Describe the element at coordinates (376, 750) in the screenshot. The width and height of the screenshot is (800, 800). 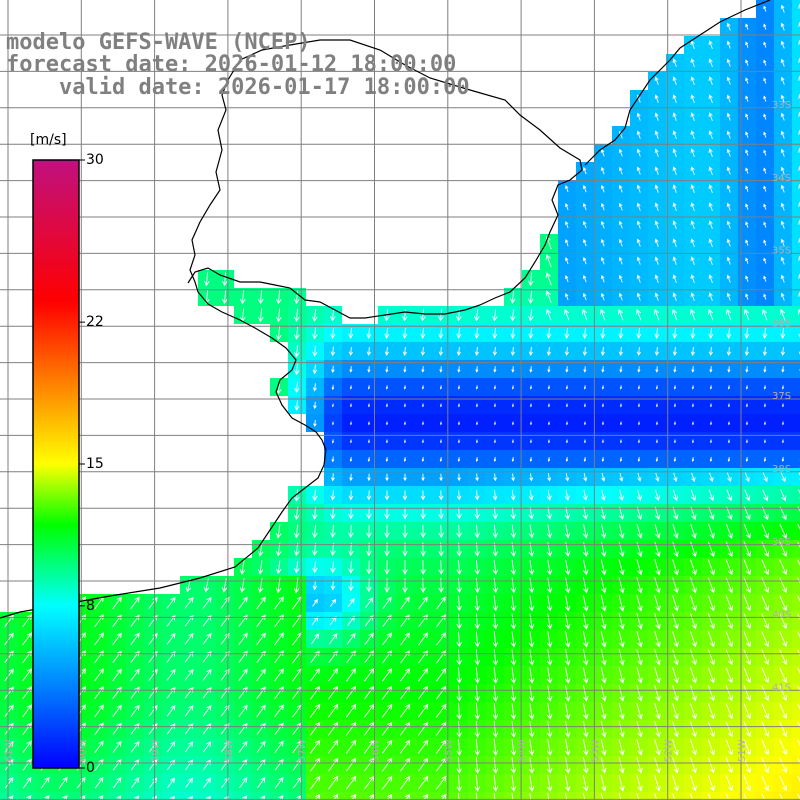
I see `lon-label: 56W` at that location.